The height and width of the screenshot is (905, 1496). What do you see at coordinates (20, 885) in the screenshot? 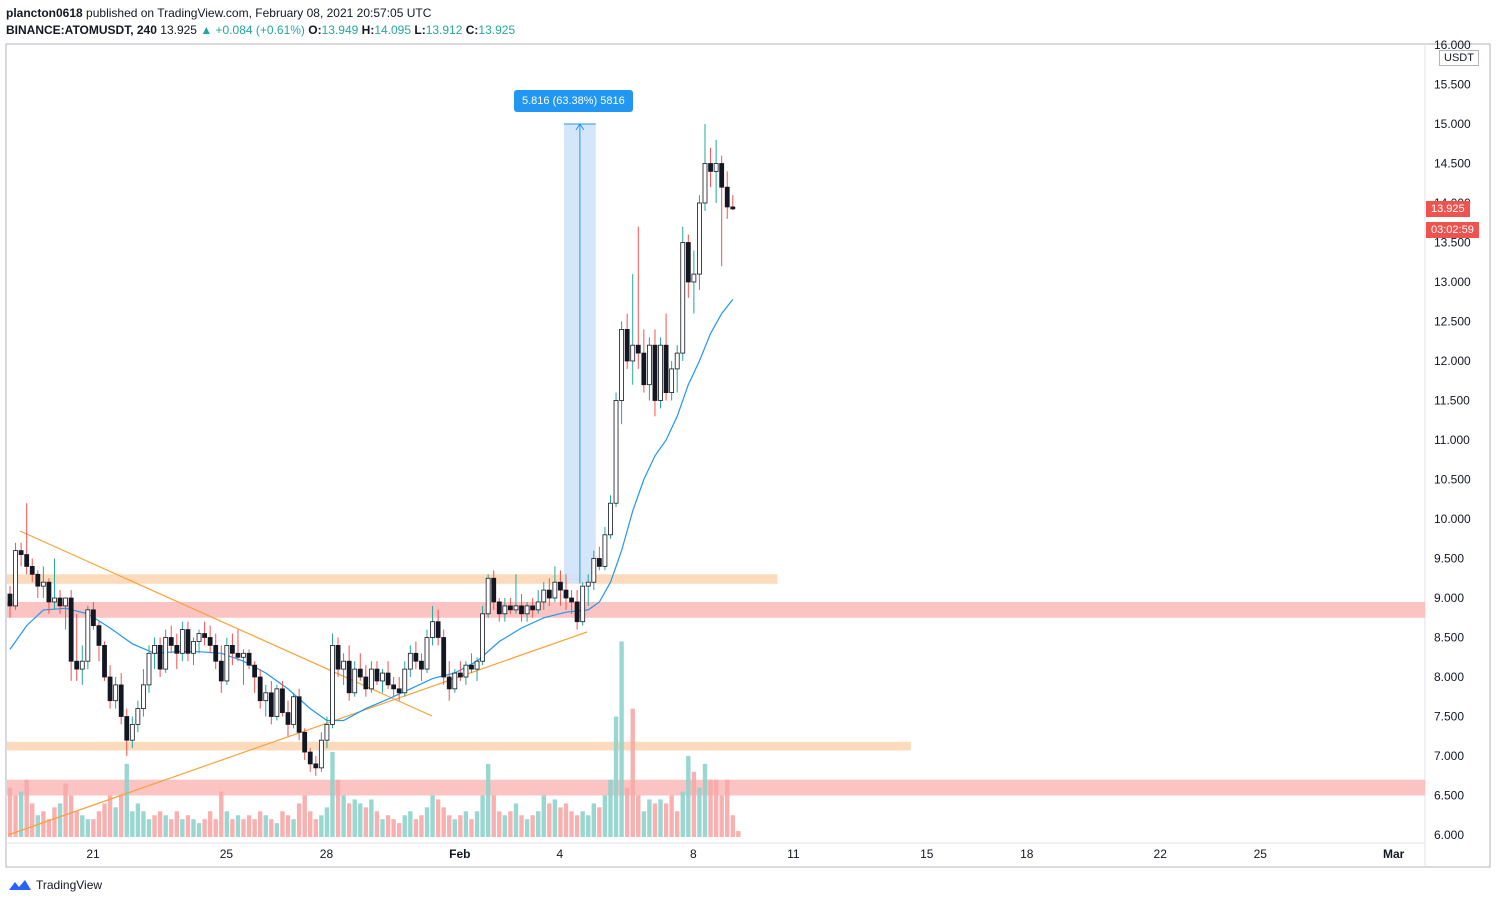
I see `tradingview-logo-icon` at bounding box center [20, 885].